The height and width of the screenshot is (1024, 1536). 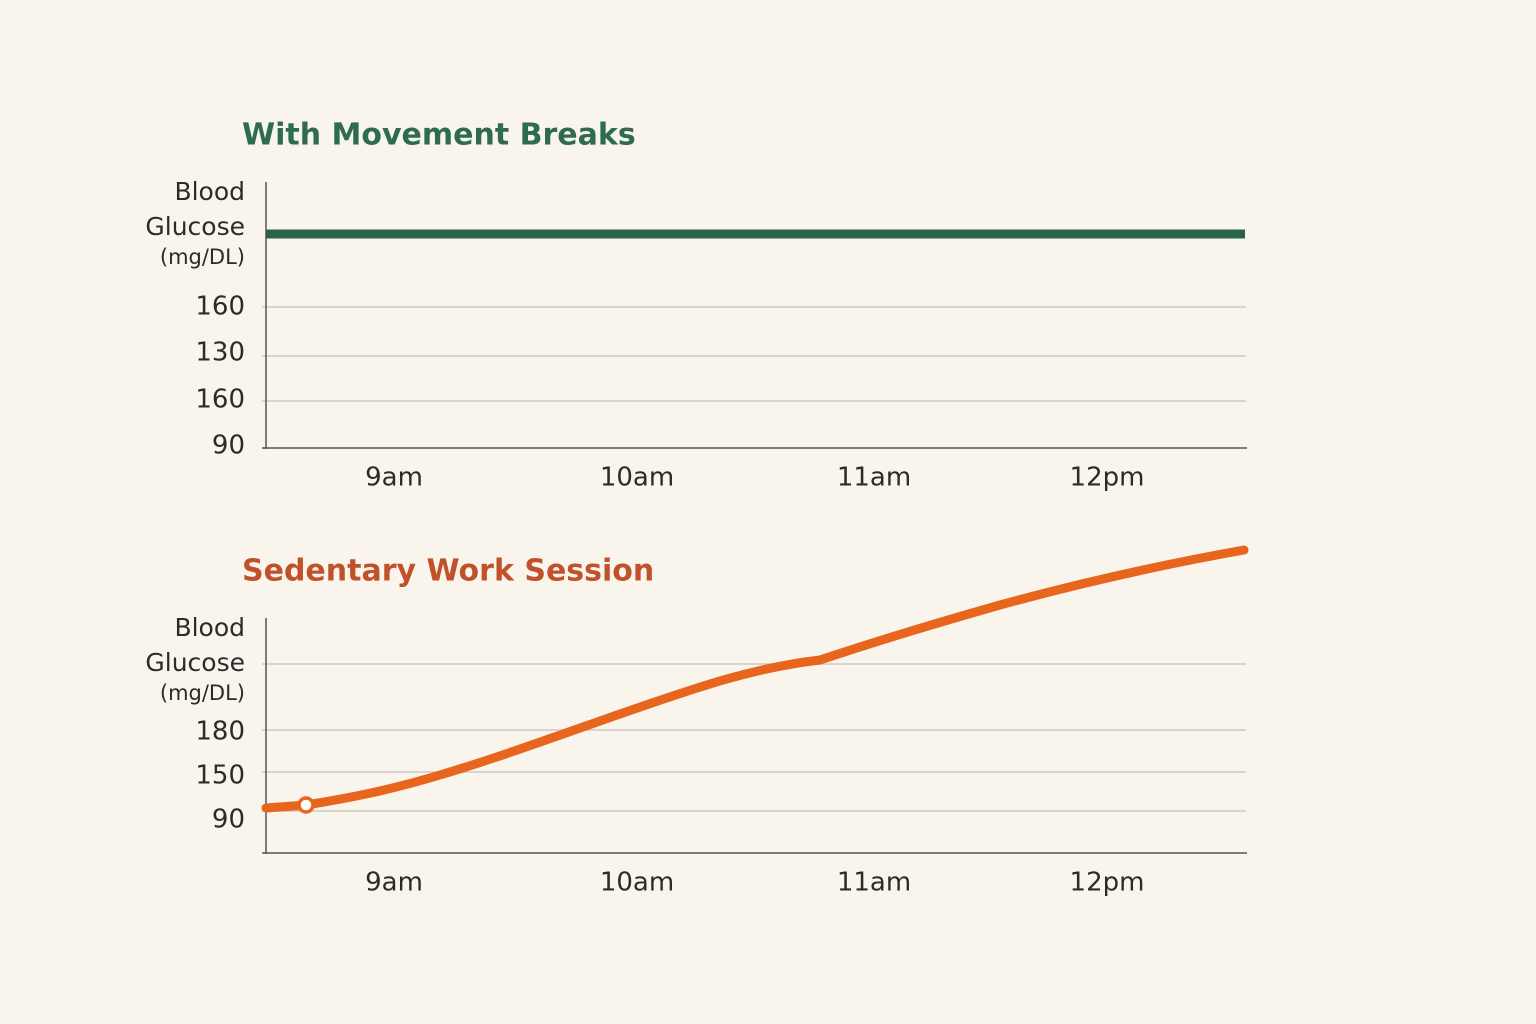 I want to click on y-tick-label: 150, so click(x=220, y=776).